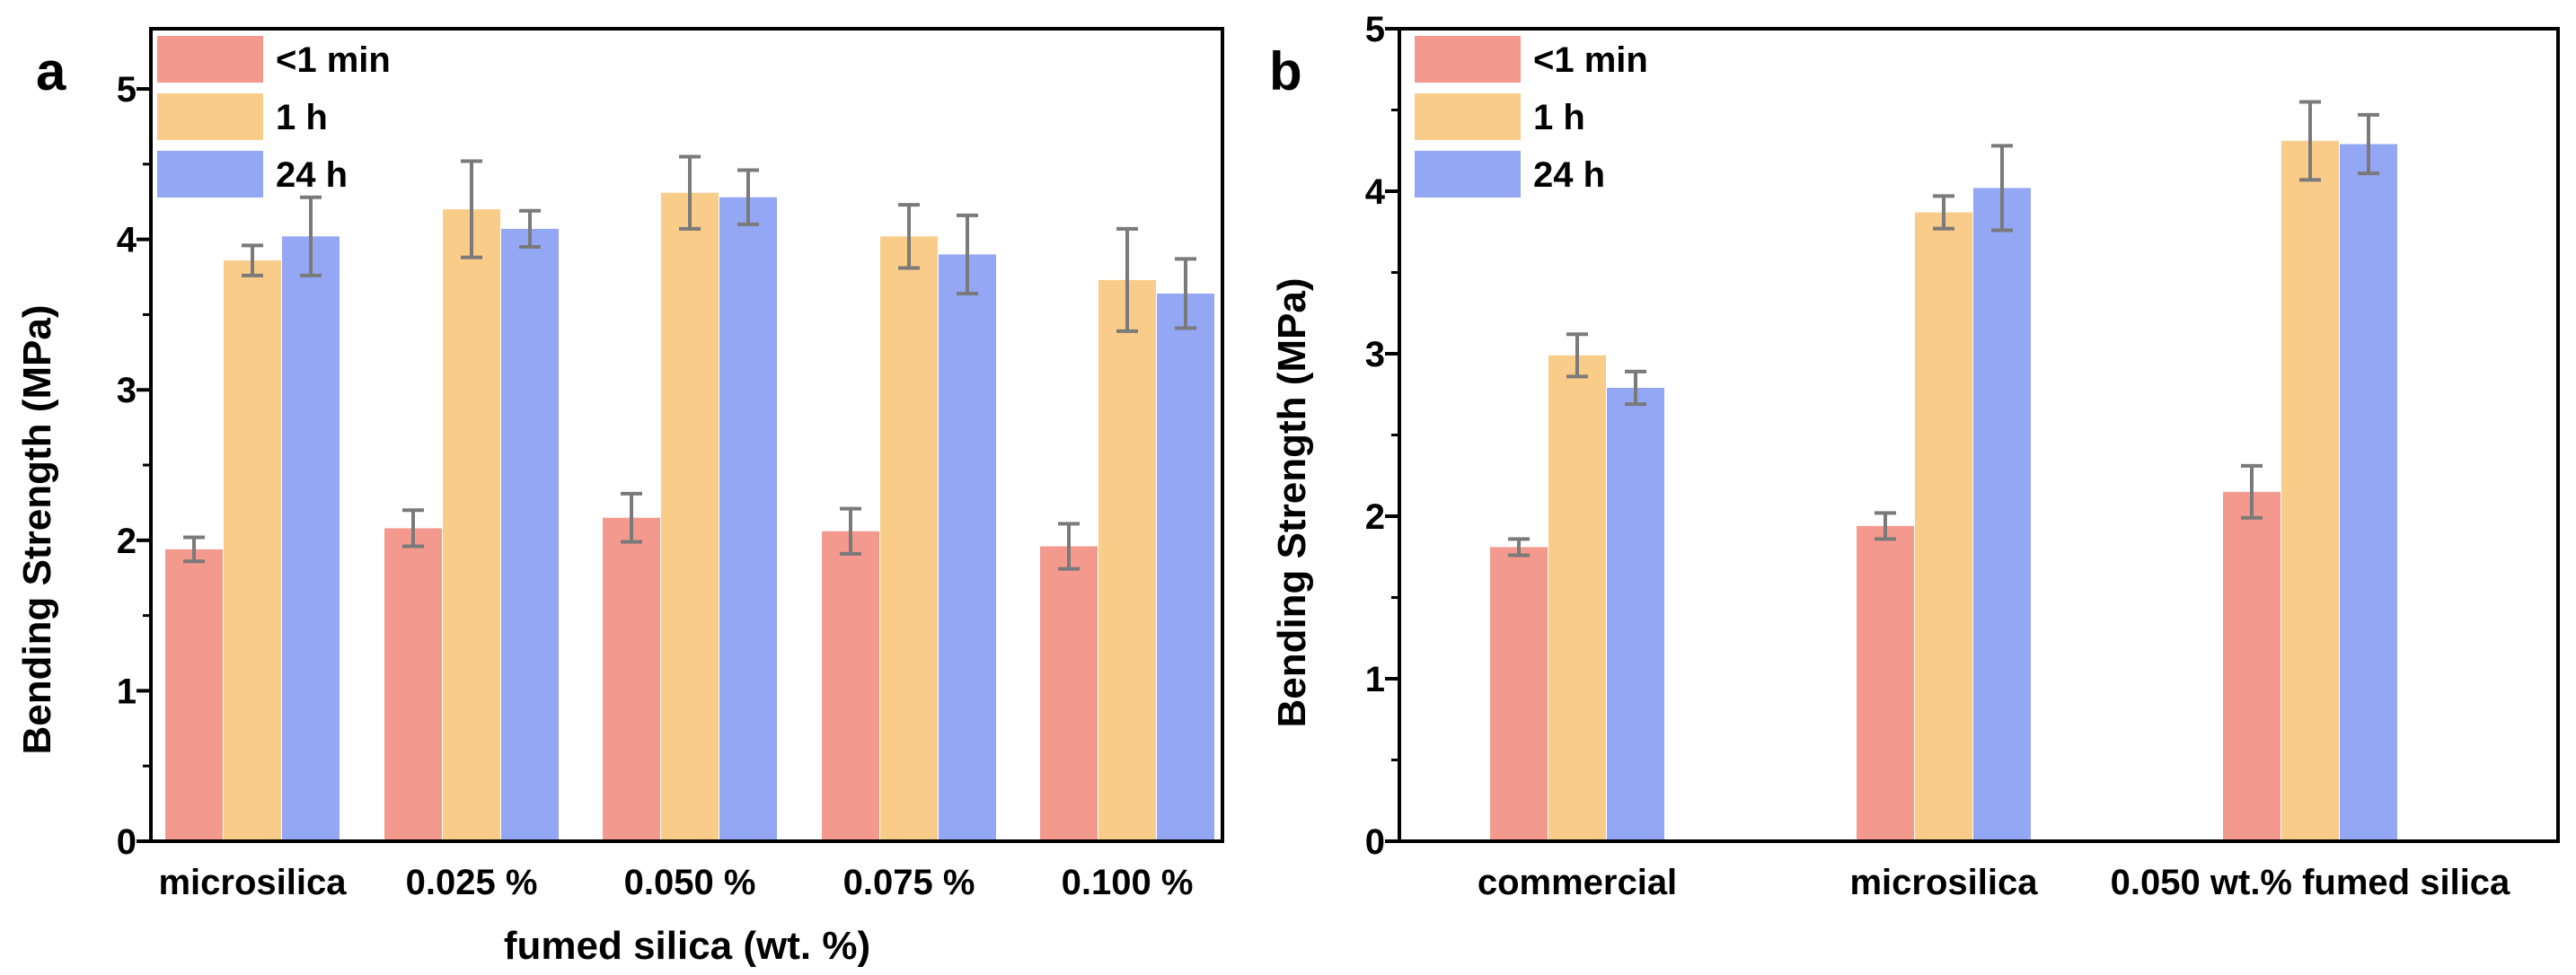  I want to click on panel-b-category-label: microsilica, so click(1944, 883).